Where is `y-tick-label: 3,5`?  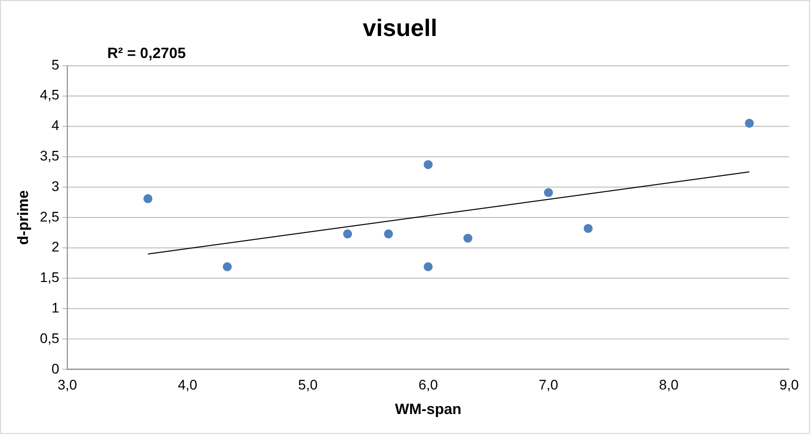
y-tick-label: 3,5 is located at coordinates (50, 156).